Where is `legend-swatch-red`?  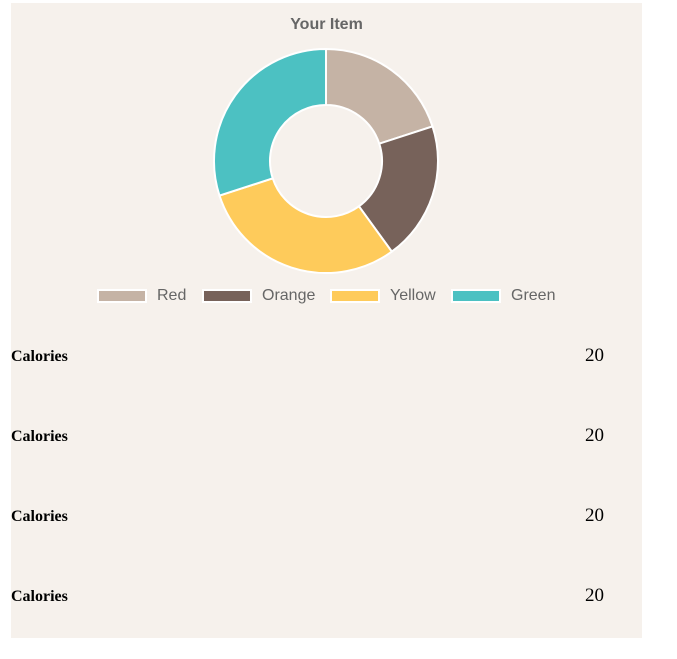
legend-swatch-red is located at coordinates (122, 296).